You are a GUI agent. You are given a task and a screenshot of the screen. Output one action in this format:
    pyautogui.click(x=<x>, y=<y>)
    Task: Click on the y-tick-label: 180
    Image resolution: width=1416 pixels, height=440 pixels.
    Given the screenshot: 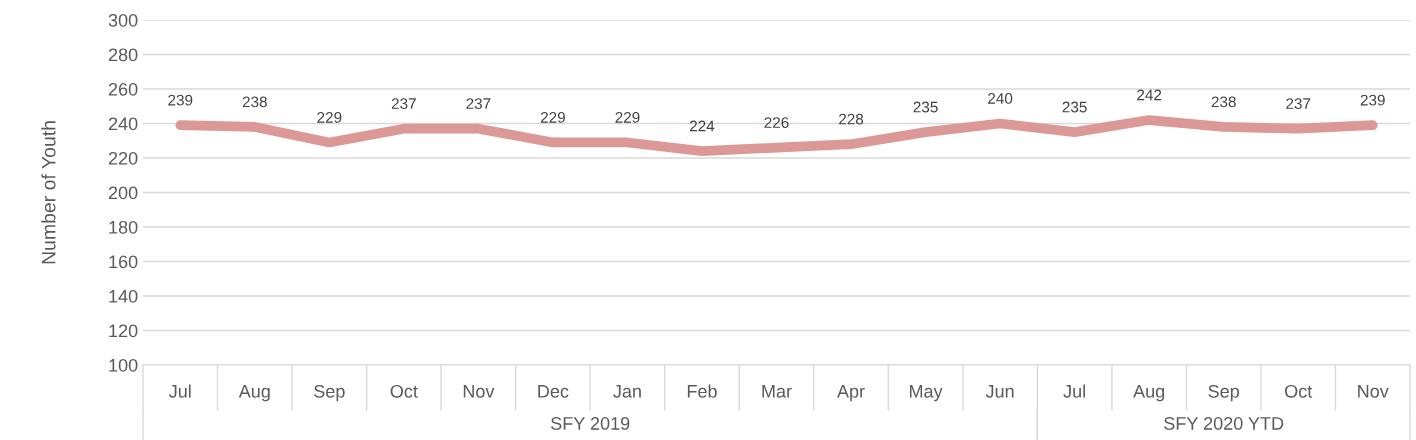 What is the action you would take?
    pyautogui.click(x=123, y=227)
    